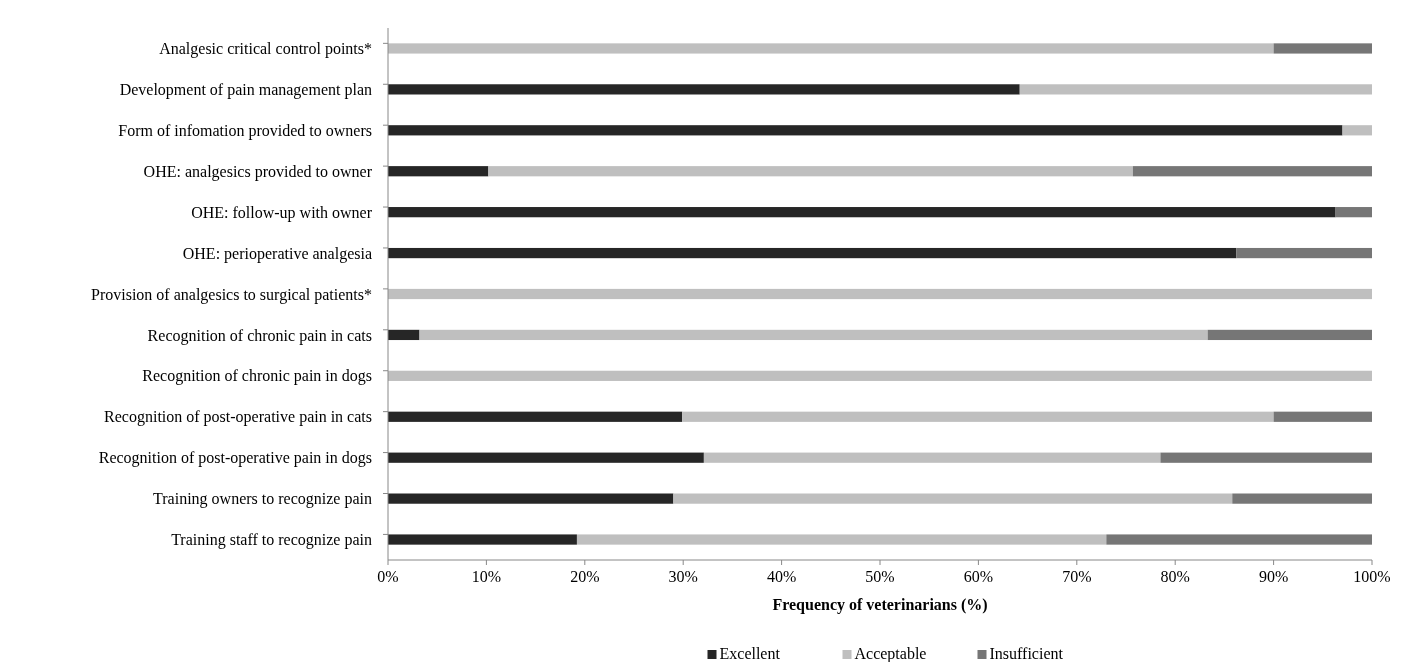  Describe the element at coordinates (890, 653) in the screenshot. I see `legend-label: Acceptable` at that location.